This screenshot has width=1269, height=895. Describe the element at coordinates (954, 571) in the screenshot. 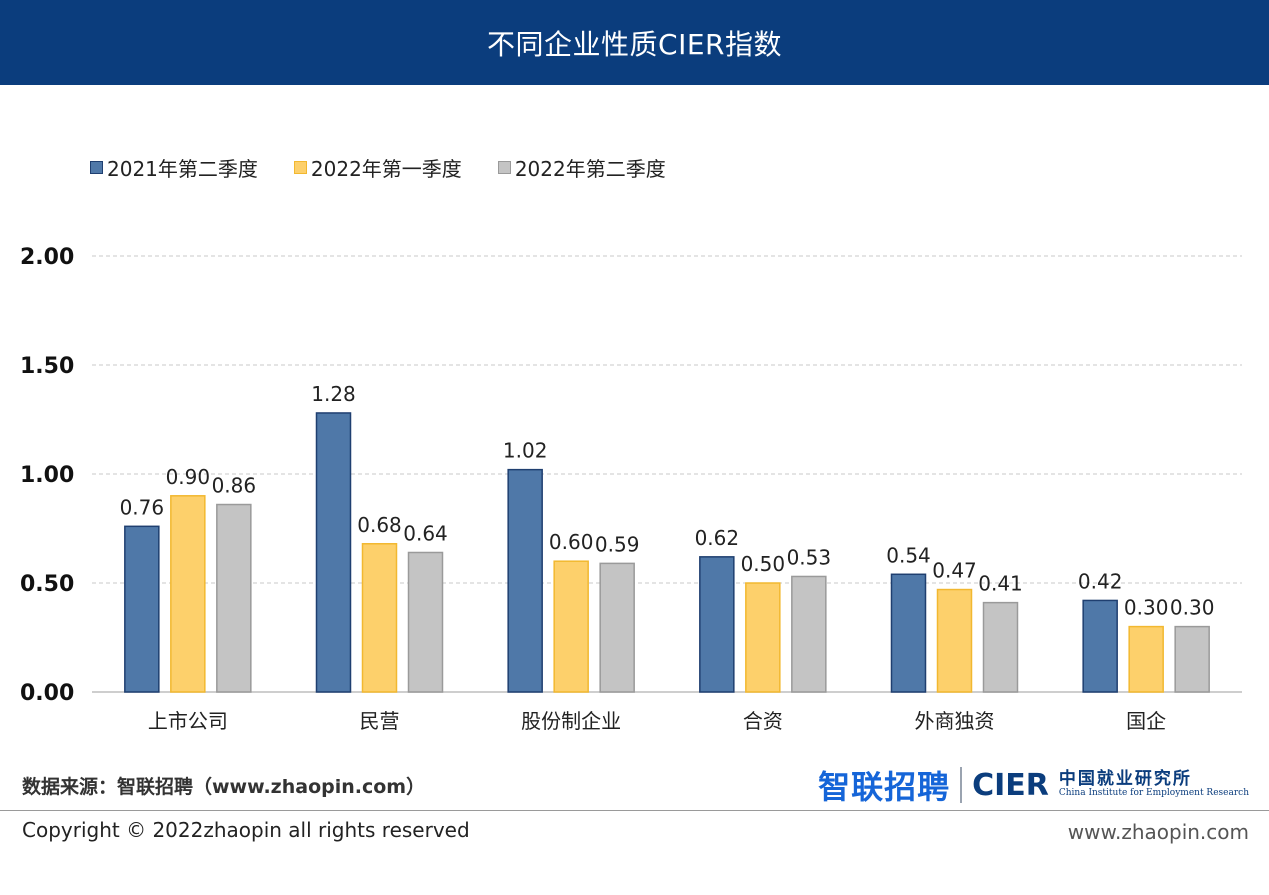

I see `data-label-4-1: 0.47` at that location.